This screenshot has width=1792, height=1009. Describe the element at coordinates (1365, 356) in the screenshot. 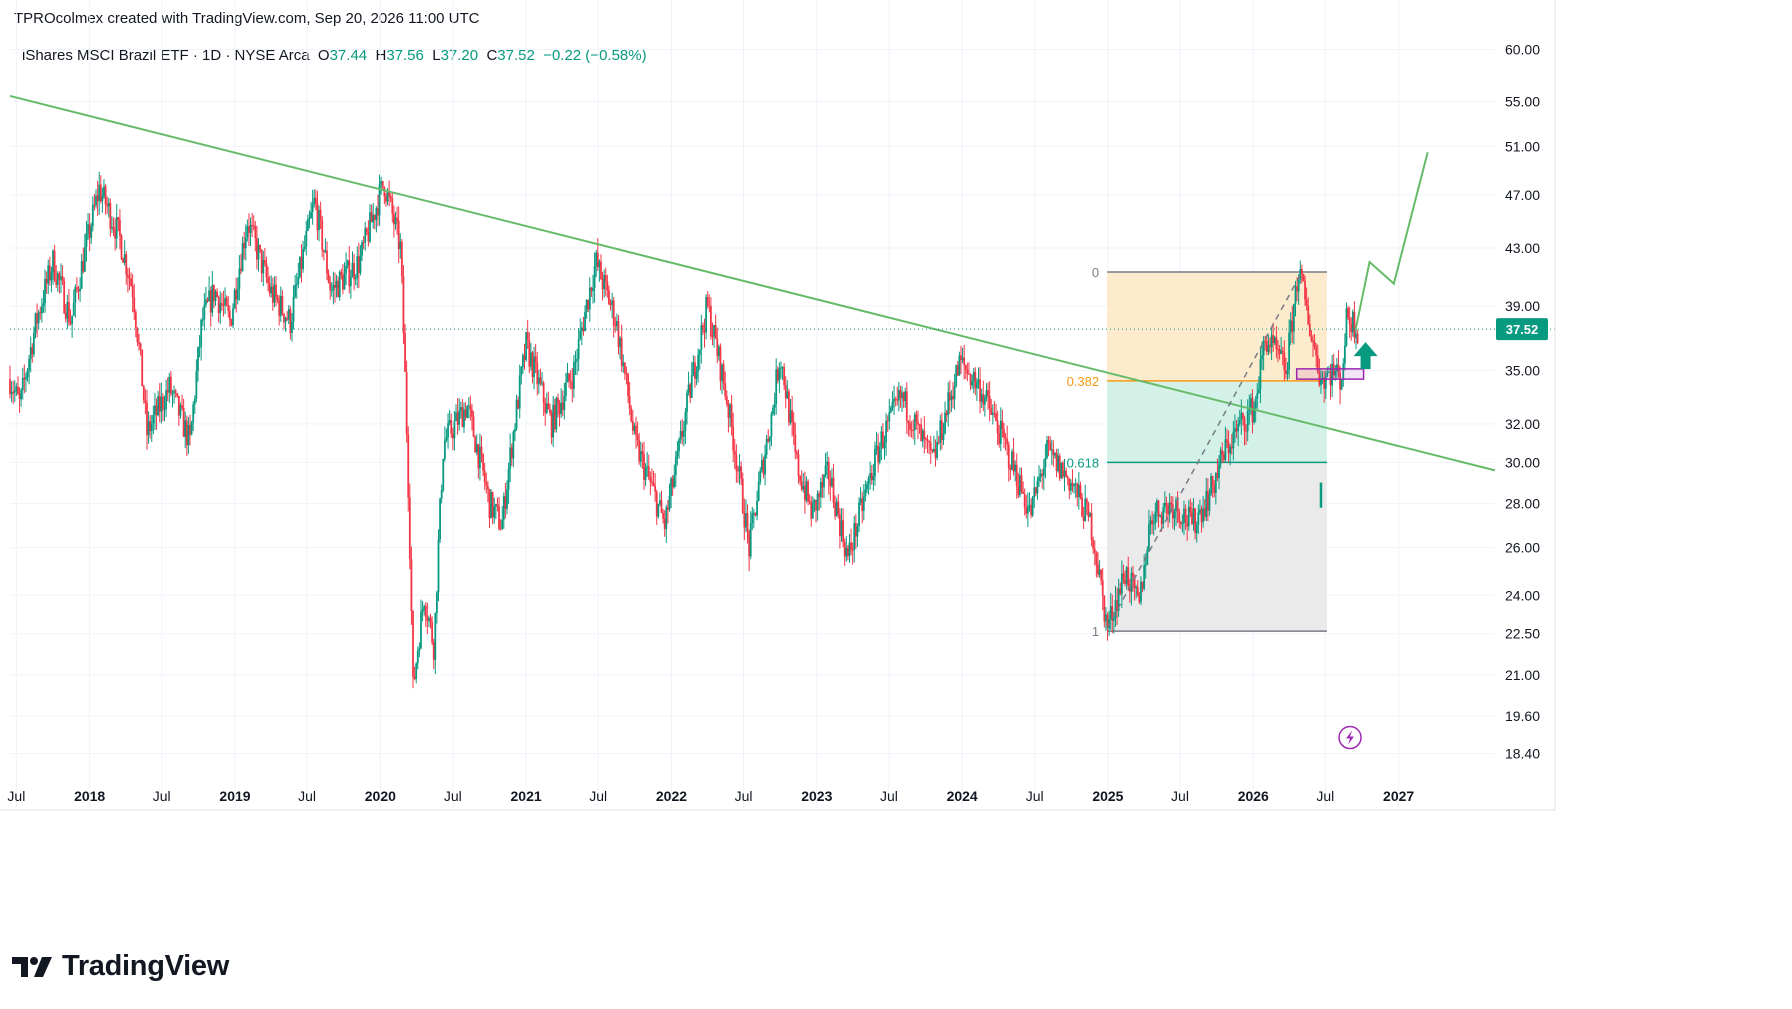

I see `arrow-up-icon` at that location.